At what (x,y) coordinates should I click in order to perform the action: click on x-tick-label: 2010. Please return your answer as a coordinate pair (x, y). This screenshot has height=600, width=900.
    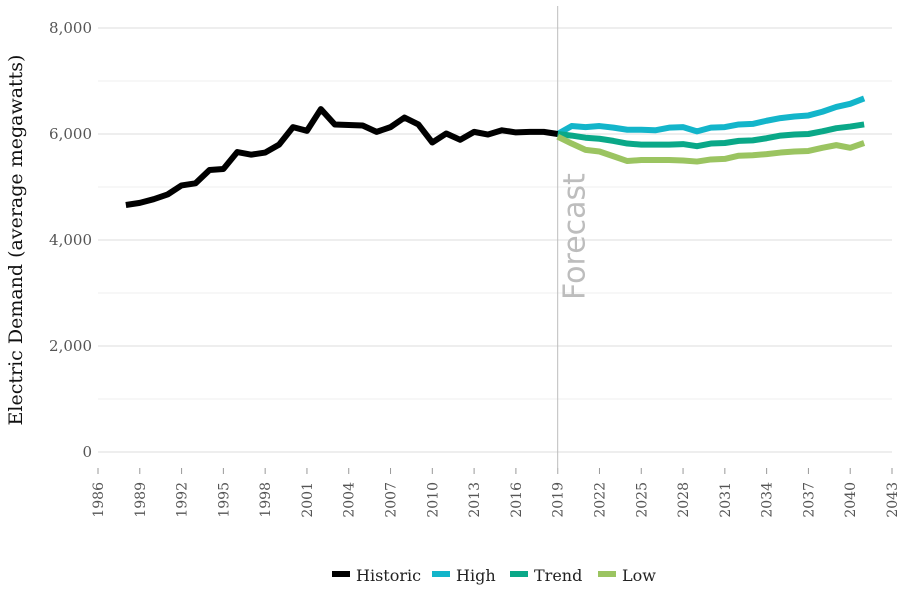
    Looking at the image, I should click on (433, 500).